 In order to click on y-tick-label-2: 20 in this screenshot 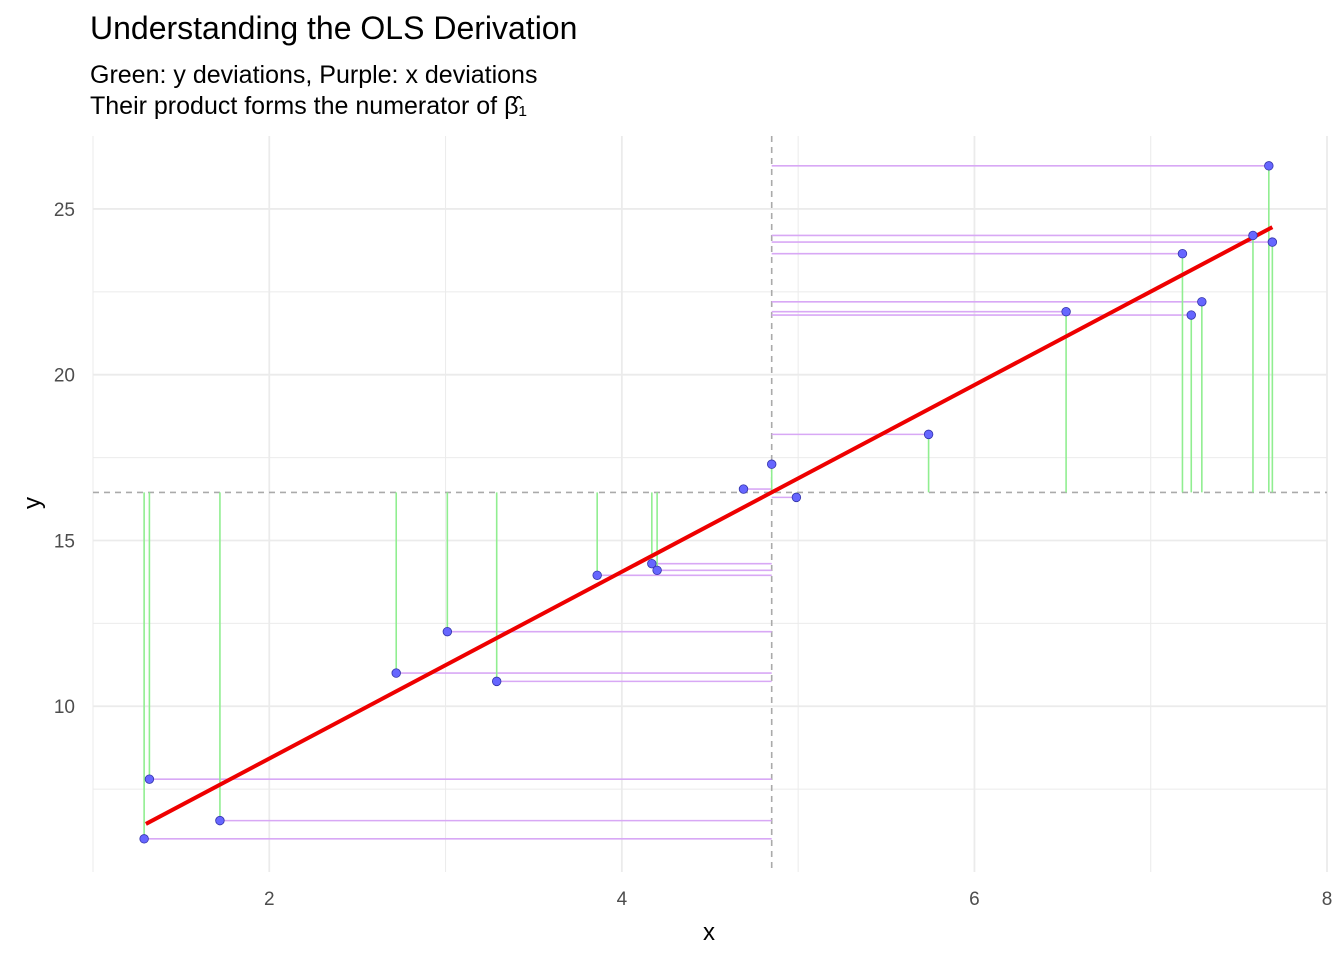, I will do `click(64, 376)`.